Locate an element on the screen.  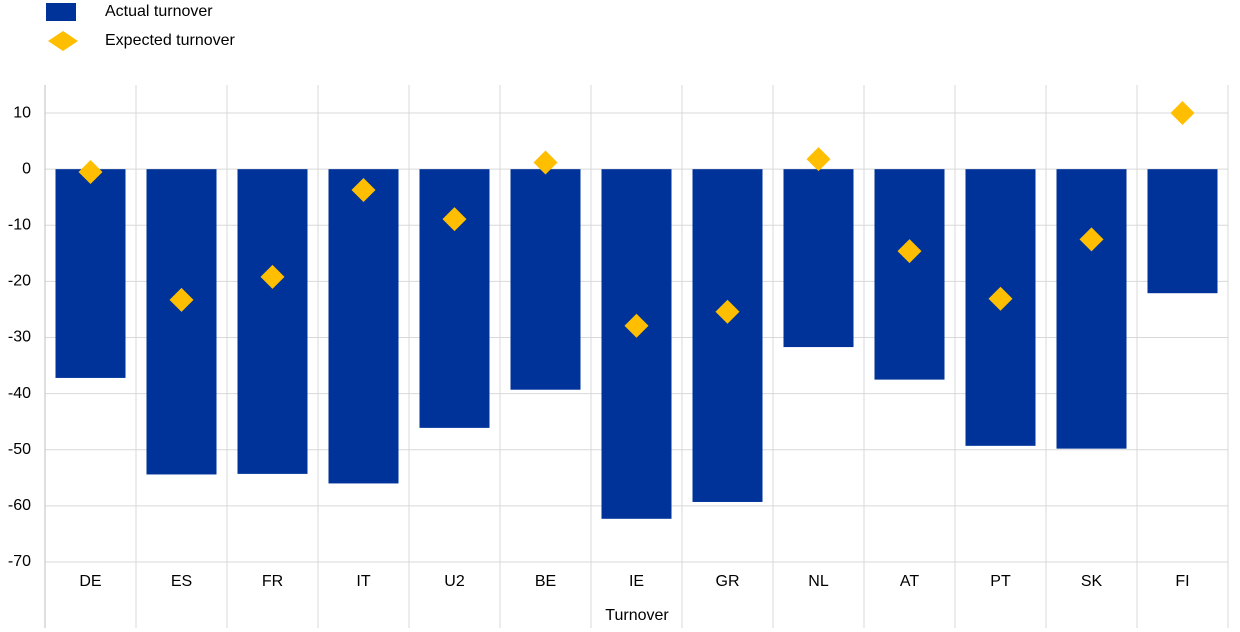
y-tick-label: -60 is located at coordinates (19, 505).